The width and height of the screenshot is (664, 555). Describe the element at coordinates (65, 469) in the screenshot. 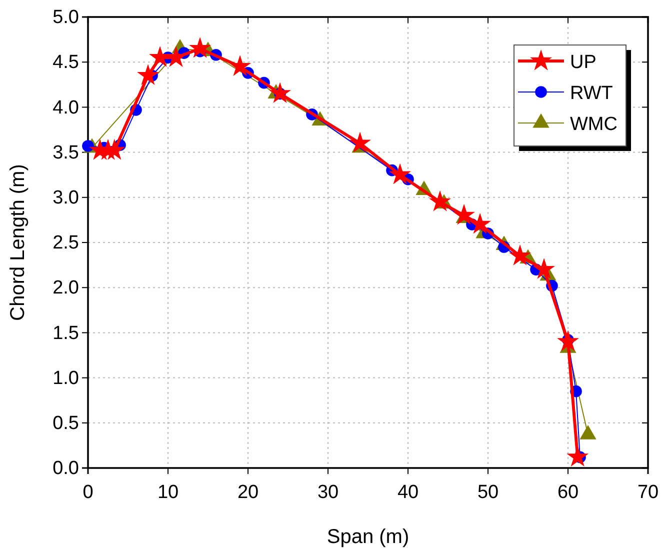

I see `y-tick-label: 0.0` at that location.